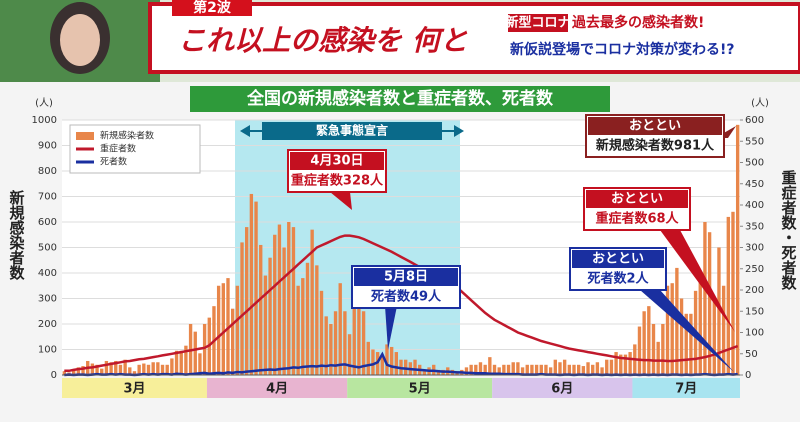 The height and width of the screenshot is (426, 800). Describe the element at coordinates (47, 171) in the screenshot. I see `y-tick-label: 800` at that location.